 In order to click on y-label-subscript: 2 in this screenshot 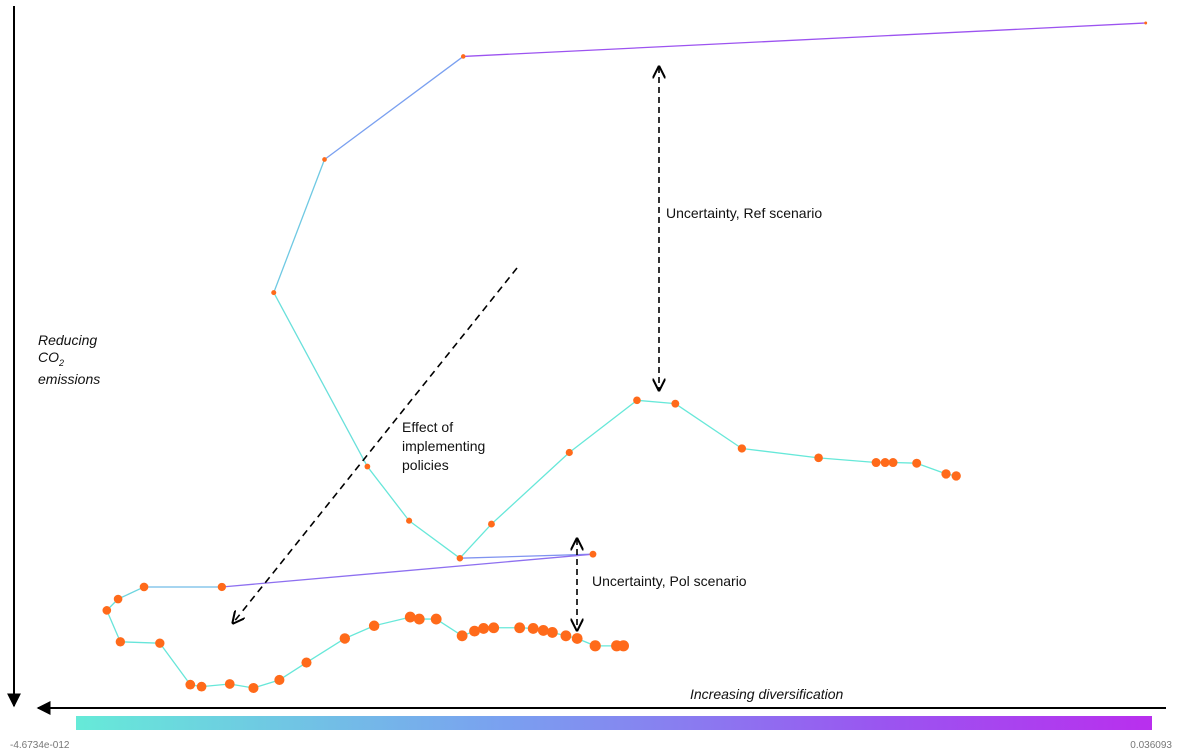, I will do `click(61, 363)`.